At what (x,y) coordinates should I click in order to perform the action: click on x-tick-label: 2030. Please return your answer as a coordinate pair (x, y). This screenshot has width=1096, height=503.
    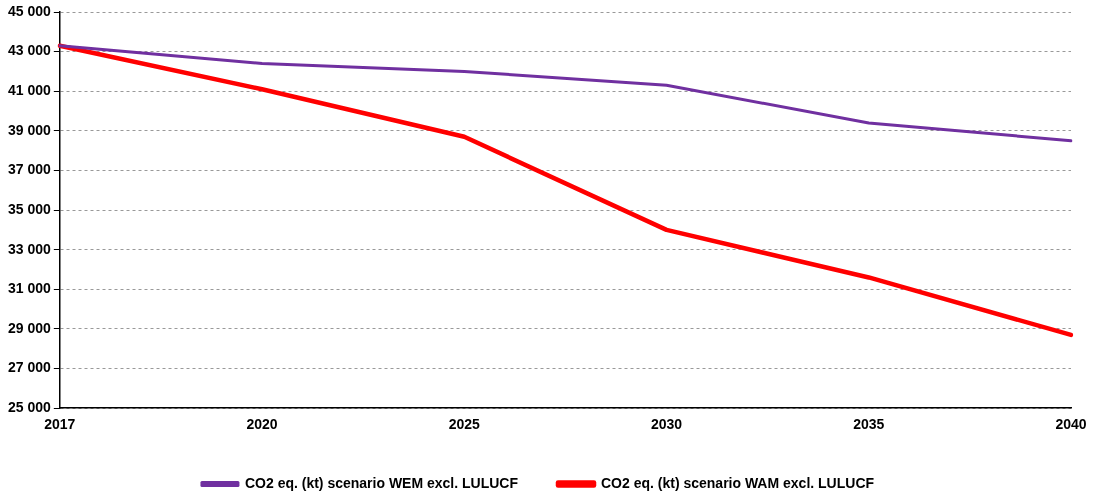
    Looking at the image, I should click on (666, 424).